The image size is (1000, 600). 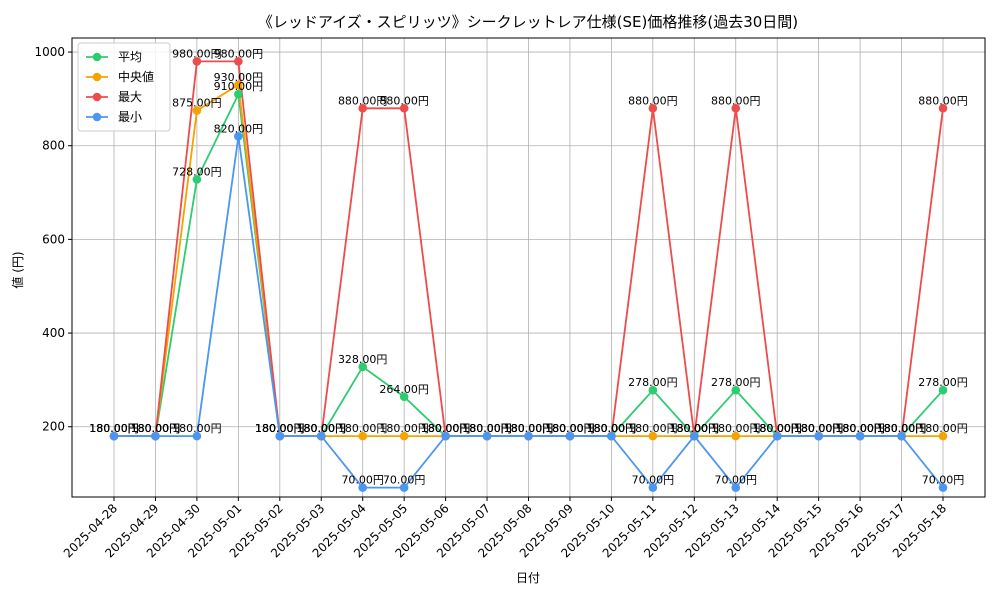 What do you see at coordinates (53, 333) in the screenshot?
I see `y-tick-label: 400` at bounding box center [53, 333].